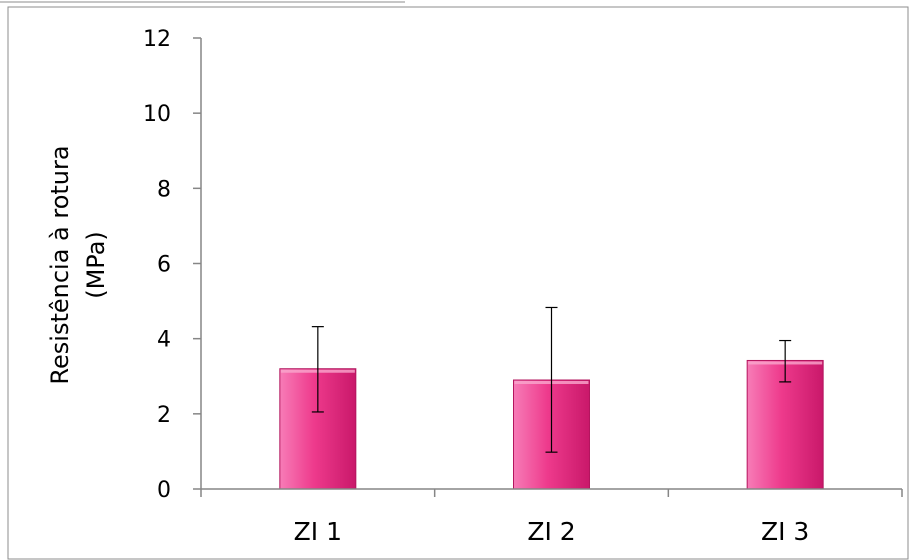 This screenshot has height=560, width=910. Describe the element at coordinates (78, 264) in the screenshot. I see `y-axis-title: Resistência à rotura (MPa)` at that location.